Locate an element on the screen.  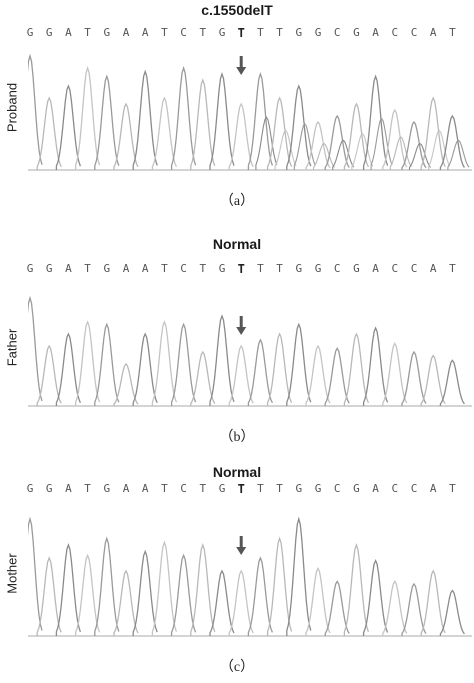
sample-label: Mother is located at coordinates (12, 573).